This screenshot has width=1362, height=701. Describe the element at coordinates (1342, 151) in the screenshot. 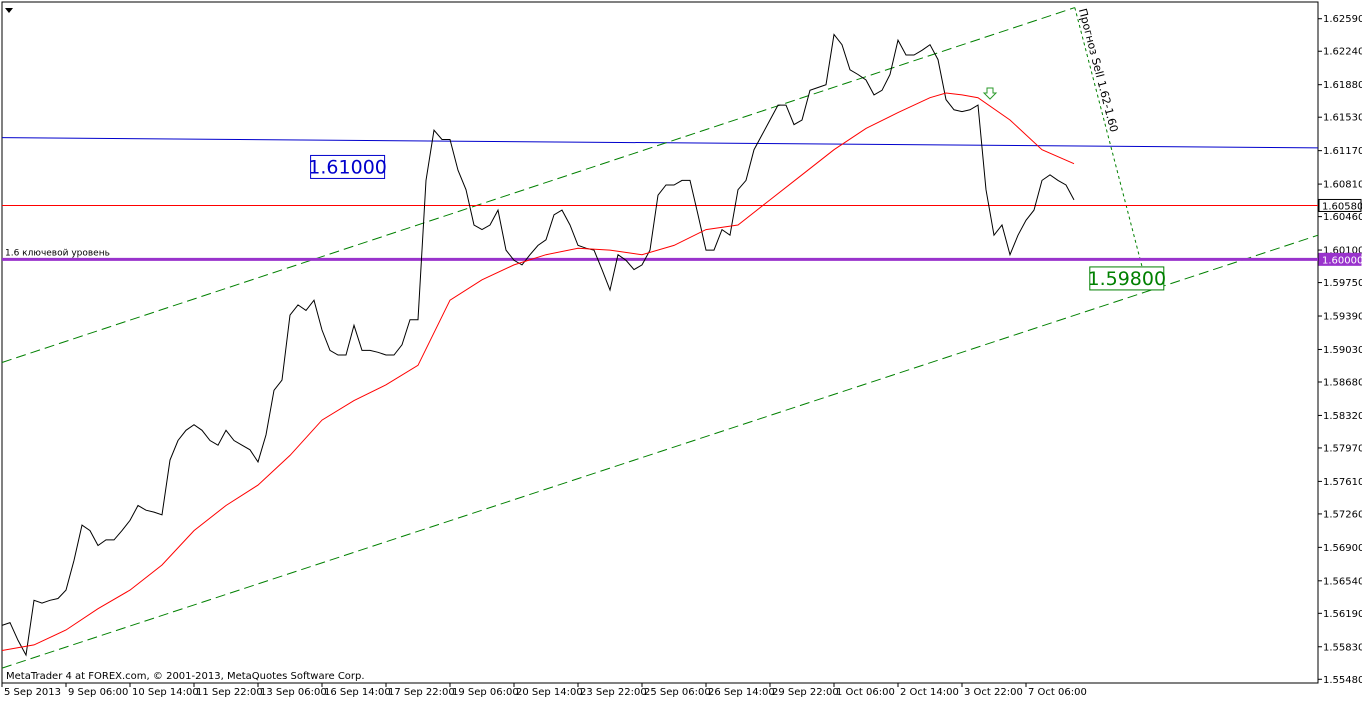

I see `y-tick-label: 1.61170` at that location.